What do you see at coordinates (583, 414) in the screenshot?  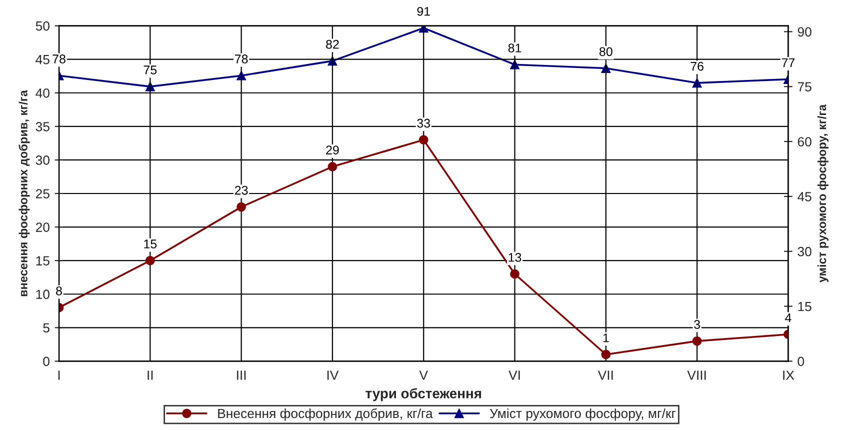 I see `legend-label: Уміст рухомого фосфору, мг/кг` at bounding box center [583, 414].